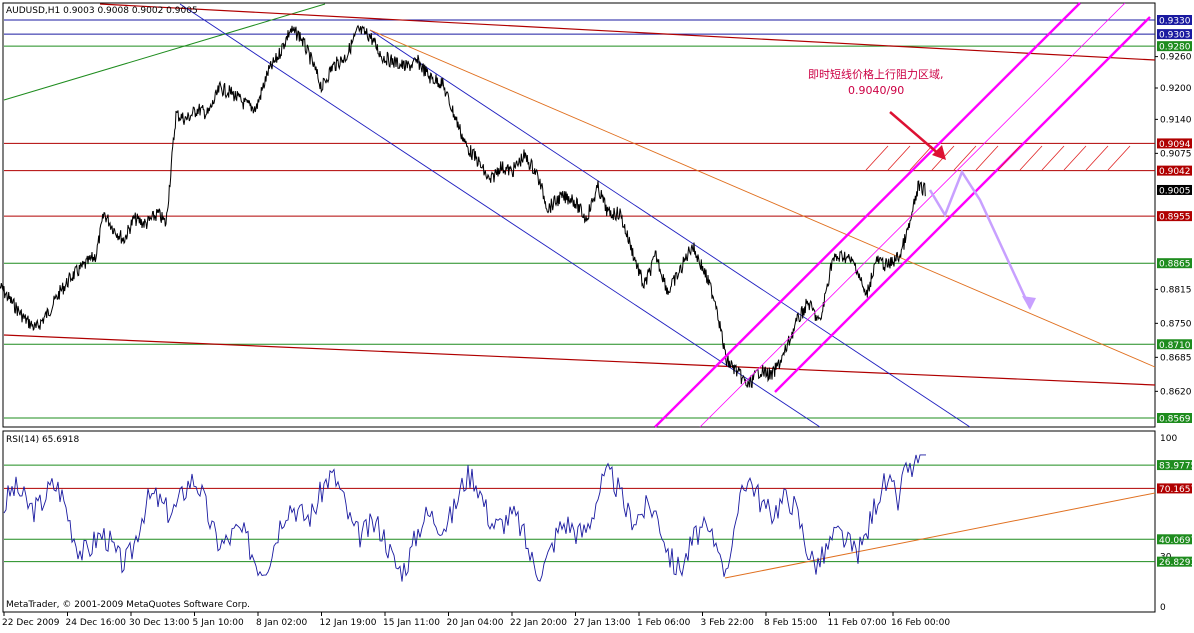  I want to click on time-tick-label: 8 Jan 02:00, so click(282, 623).